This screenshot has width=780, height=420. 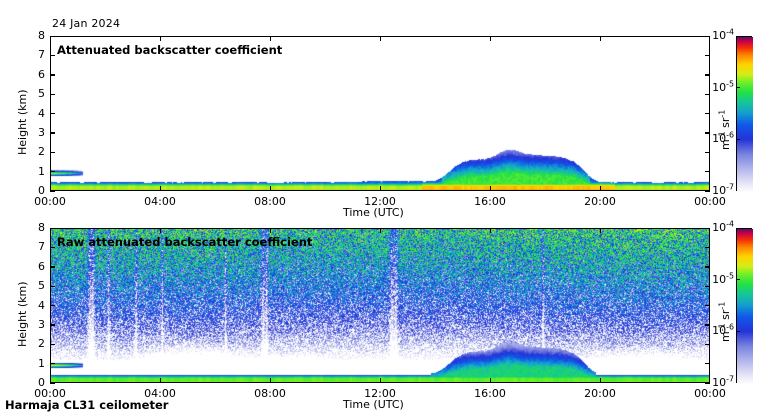 What do you see at coordinates (87, 405) in the screenshot?
I see `footer-label: Harmaja CL31 ceilometer` at bounding box center [87, 405].